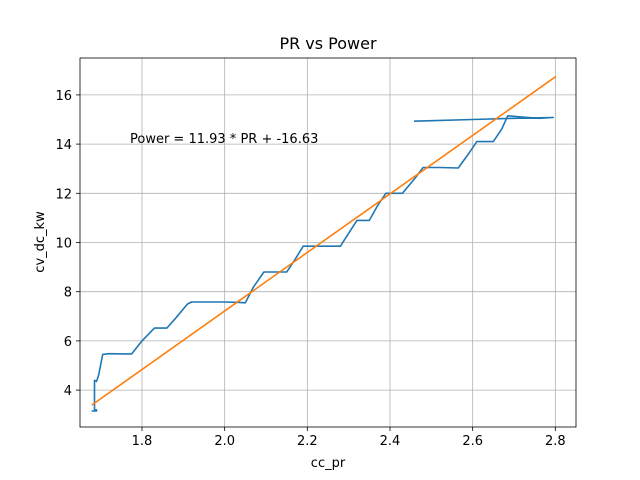 Image resolution: width=640 pixels, height=480 pixels. Describe the element at coordinates (63, 244) in the screenshot. I see `y-tick-label: 10` at that location.